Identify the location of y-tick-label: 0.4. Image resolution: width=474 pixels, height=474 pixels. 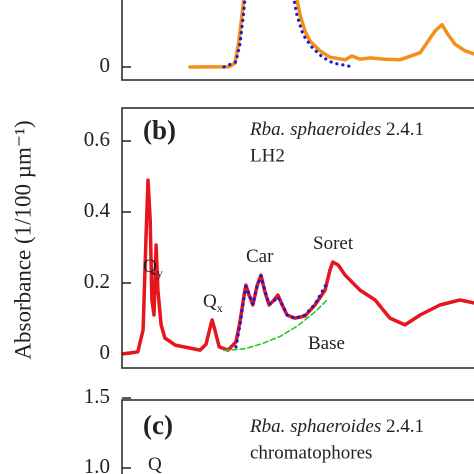
(97, 210).